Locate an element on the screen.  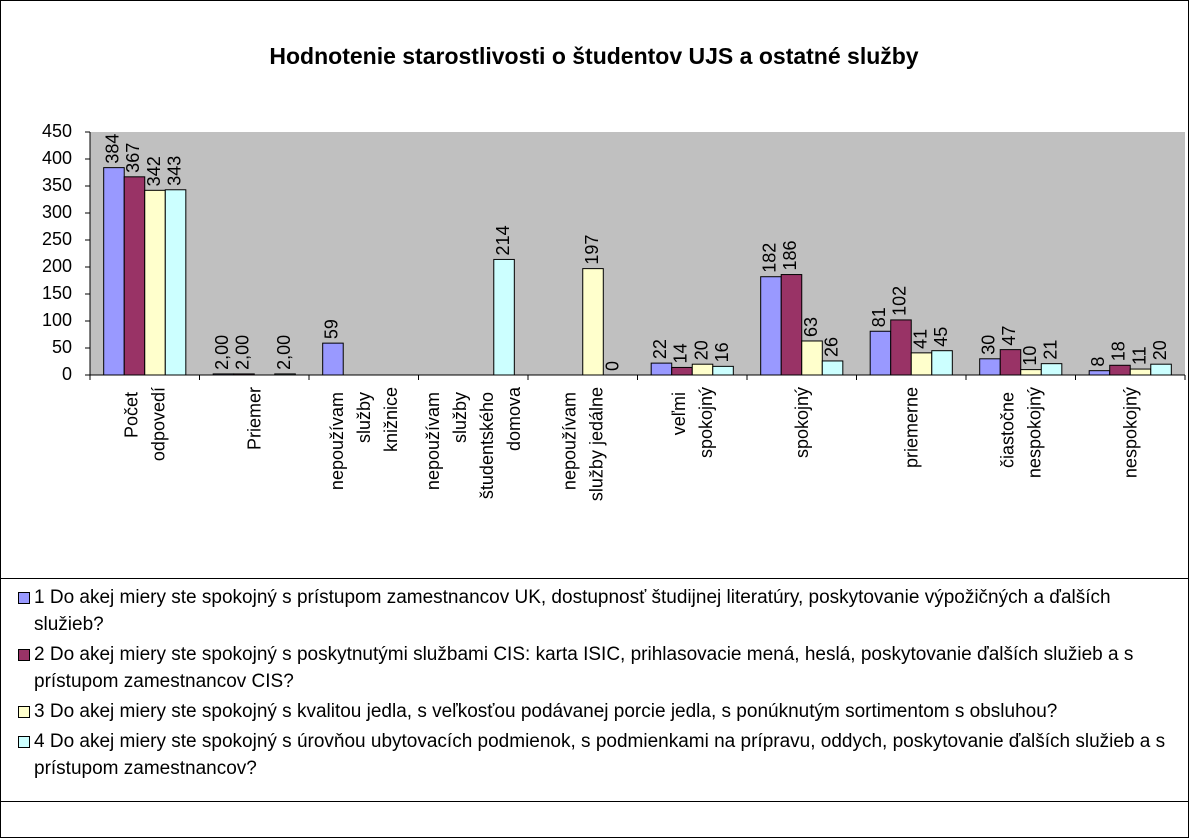
y-tick-label: 300 is located at coordinates (57, 212).